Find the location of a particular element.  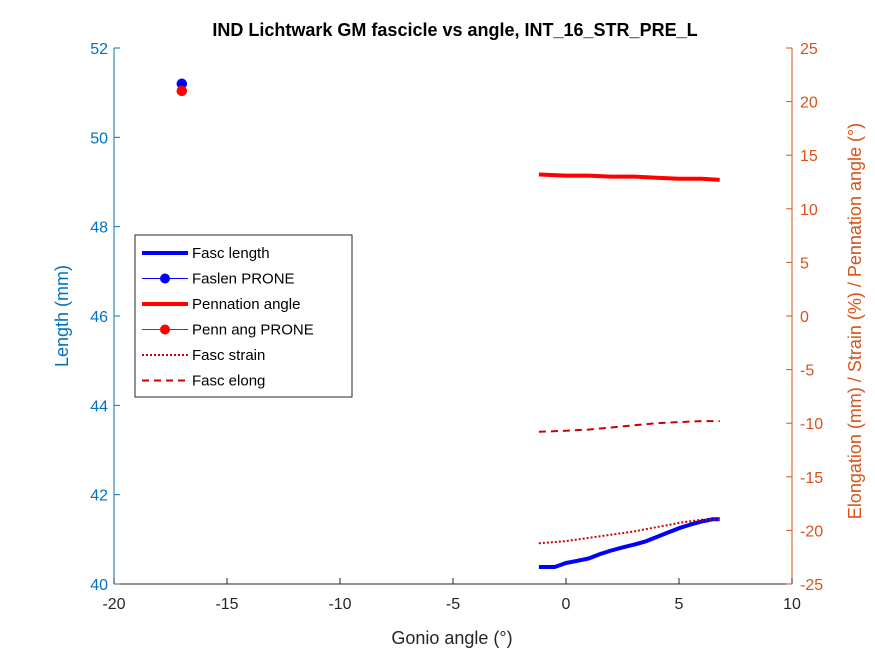

x-tick-label: 0 is located at coordinates (566, 604).